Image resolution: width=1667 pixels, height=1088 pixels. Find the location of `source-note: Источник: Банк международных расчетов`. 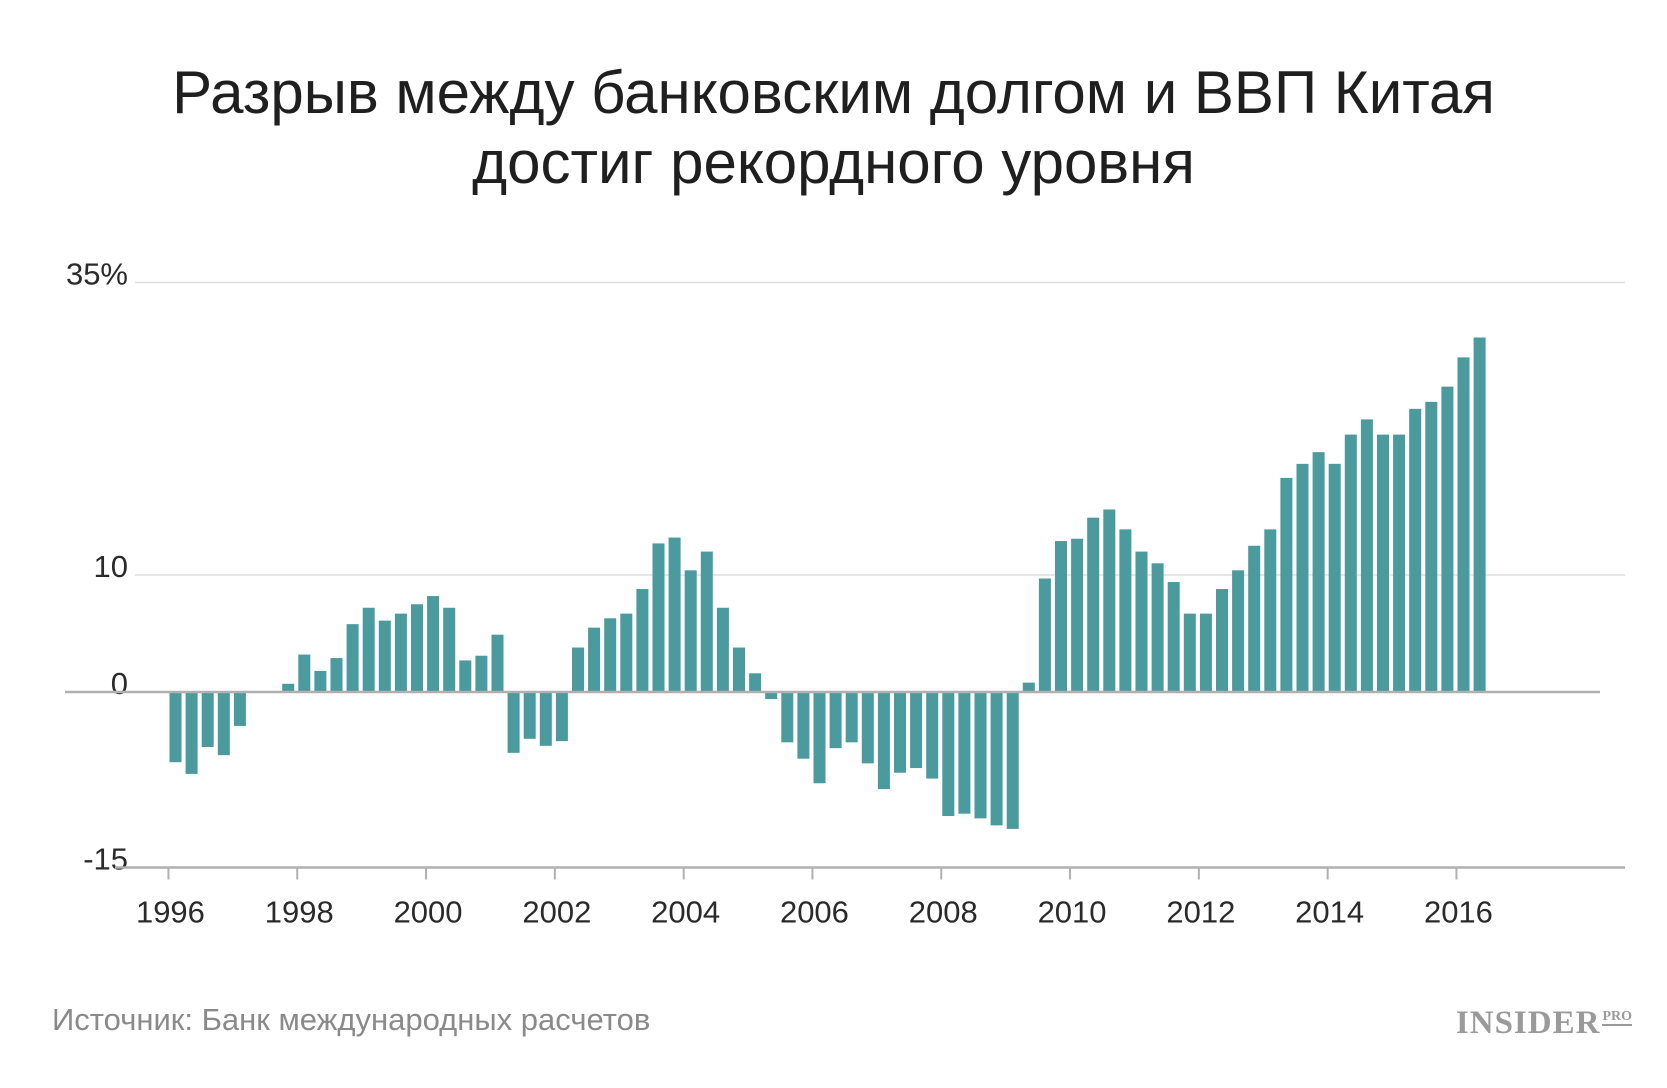

source-note: Источник: Банк международных расчетов is located at coordinates (351, 1019).